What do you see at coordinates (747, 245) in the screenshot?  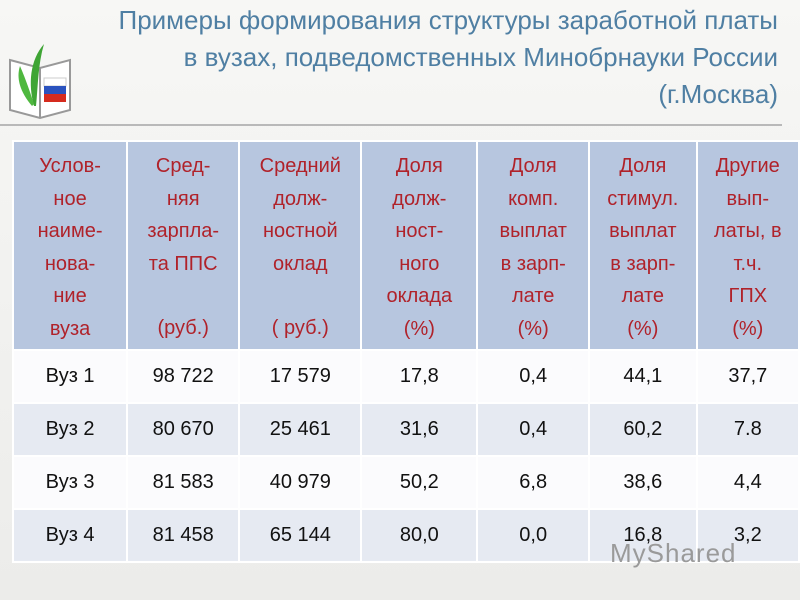 I see `header-cell: Другие вып-латы, в т.ч. ГПХ (%)` at bounding box center [747, 245].